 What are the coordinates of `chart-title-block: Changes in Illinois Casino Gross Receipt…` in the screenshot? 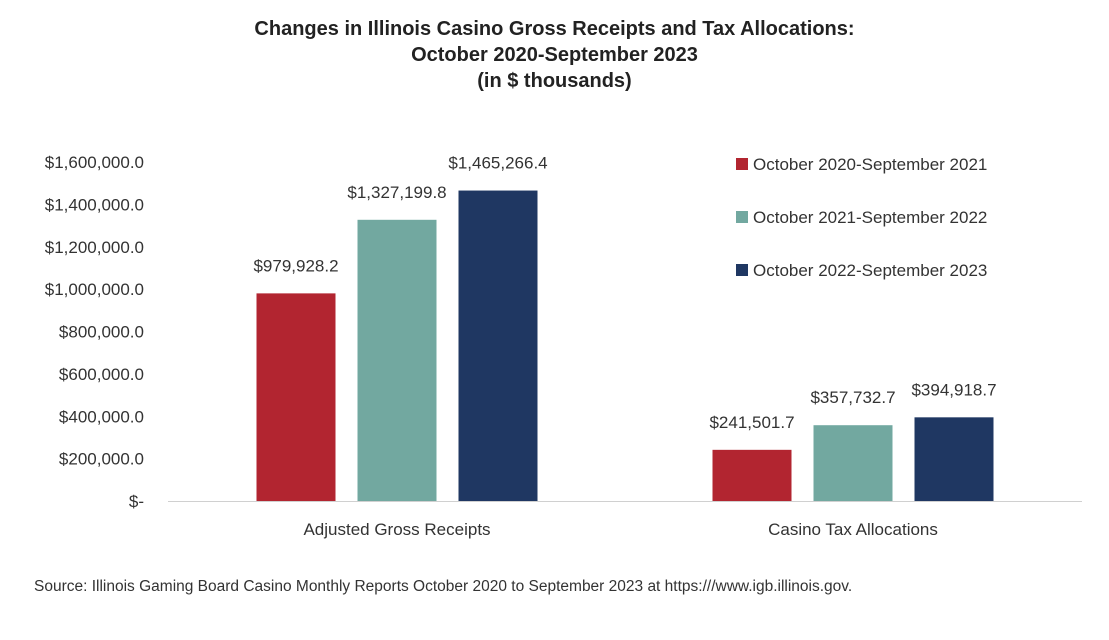 It's located at (554, 55).